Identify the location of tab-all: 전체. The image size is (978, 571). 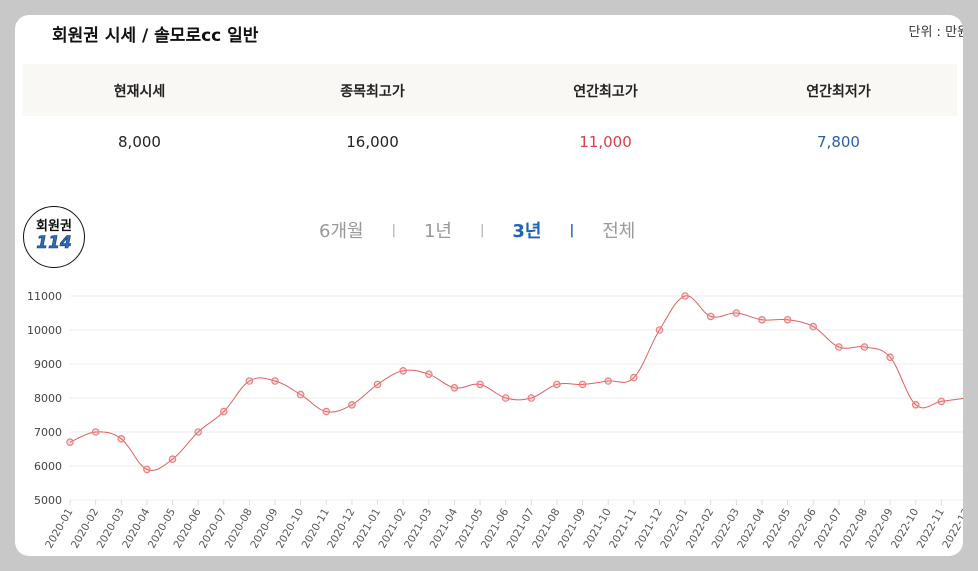
(619, 231).